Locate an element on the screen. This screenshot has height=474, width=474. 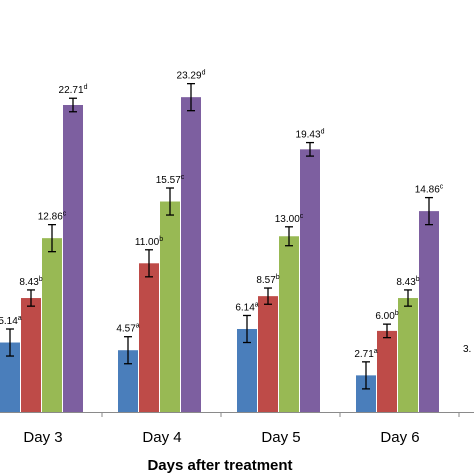
data-label: 4.57a is located at coordinates (127, 329).